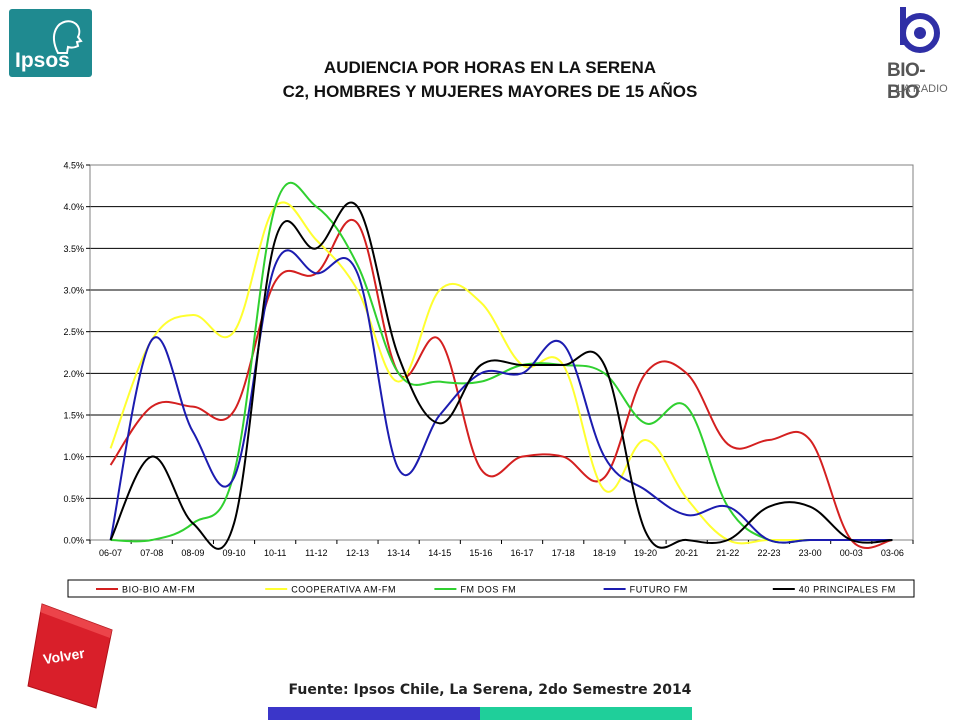 Image resolution: width=960 pixels, height=720 pixels. What do you see at coordinates (73, 166) in the screenshot?
I see `y-tick-label: 4.5%` at bounding box center [73, 166].